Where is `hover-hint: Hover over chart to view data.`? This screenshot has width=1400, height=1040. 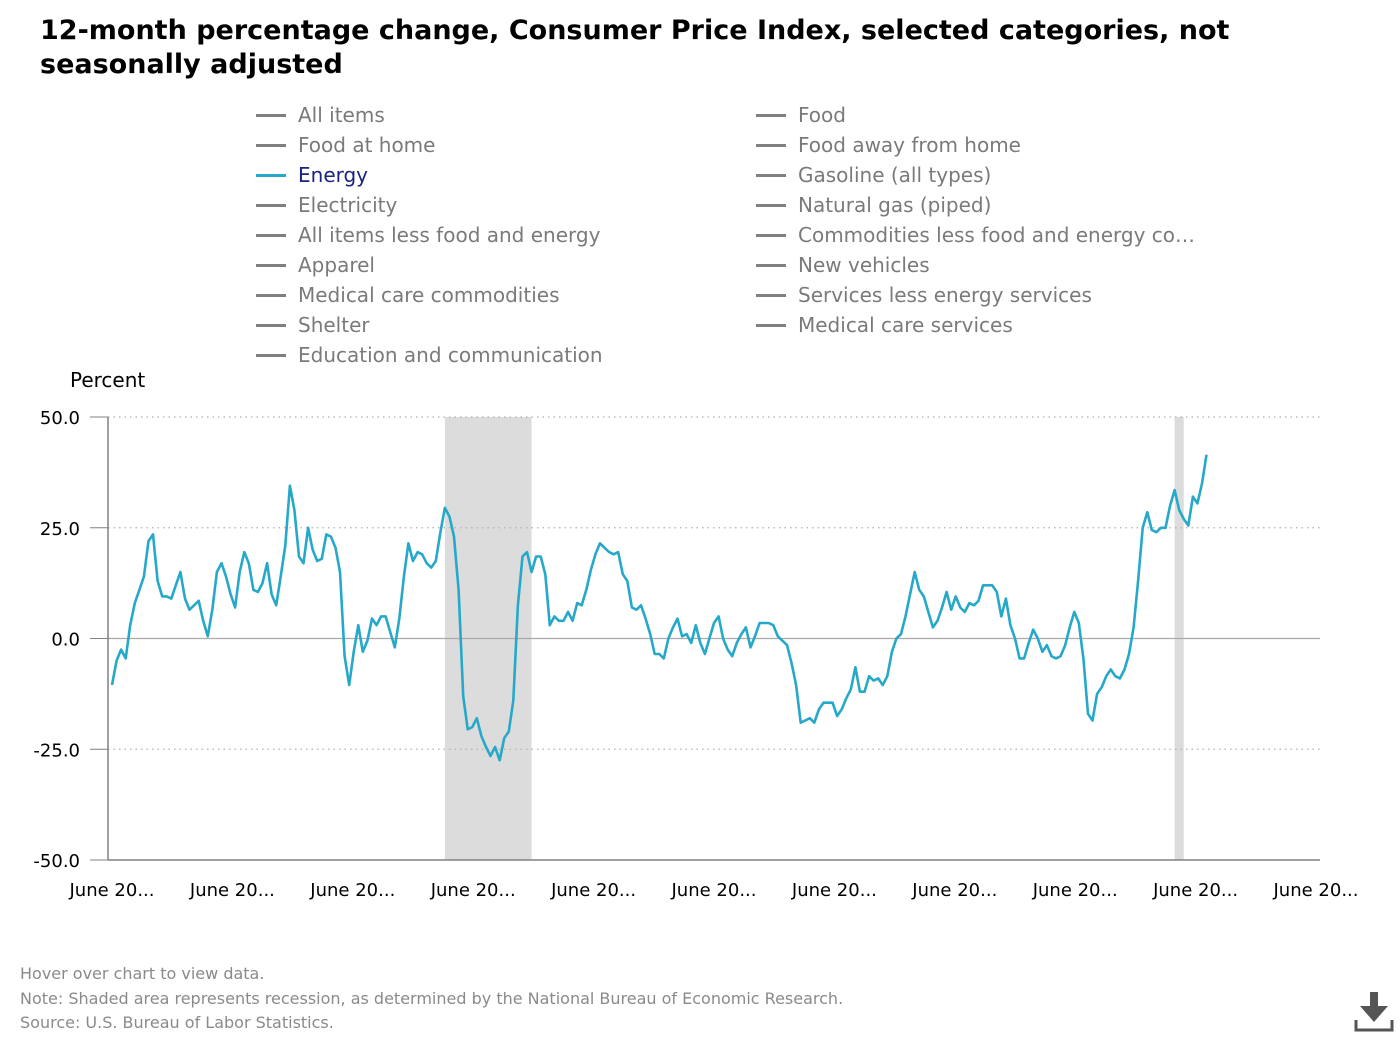 hover-hint: Hover over chart to view data. is located at coordinates (142, 973).